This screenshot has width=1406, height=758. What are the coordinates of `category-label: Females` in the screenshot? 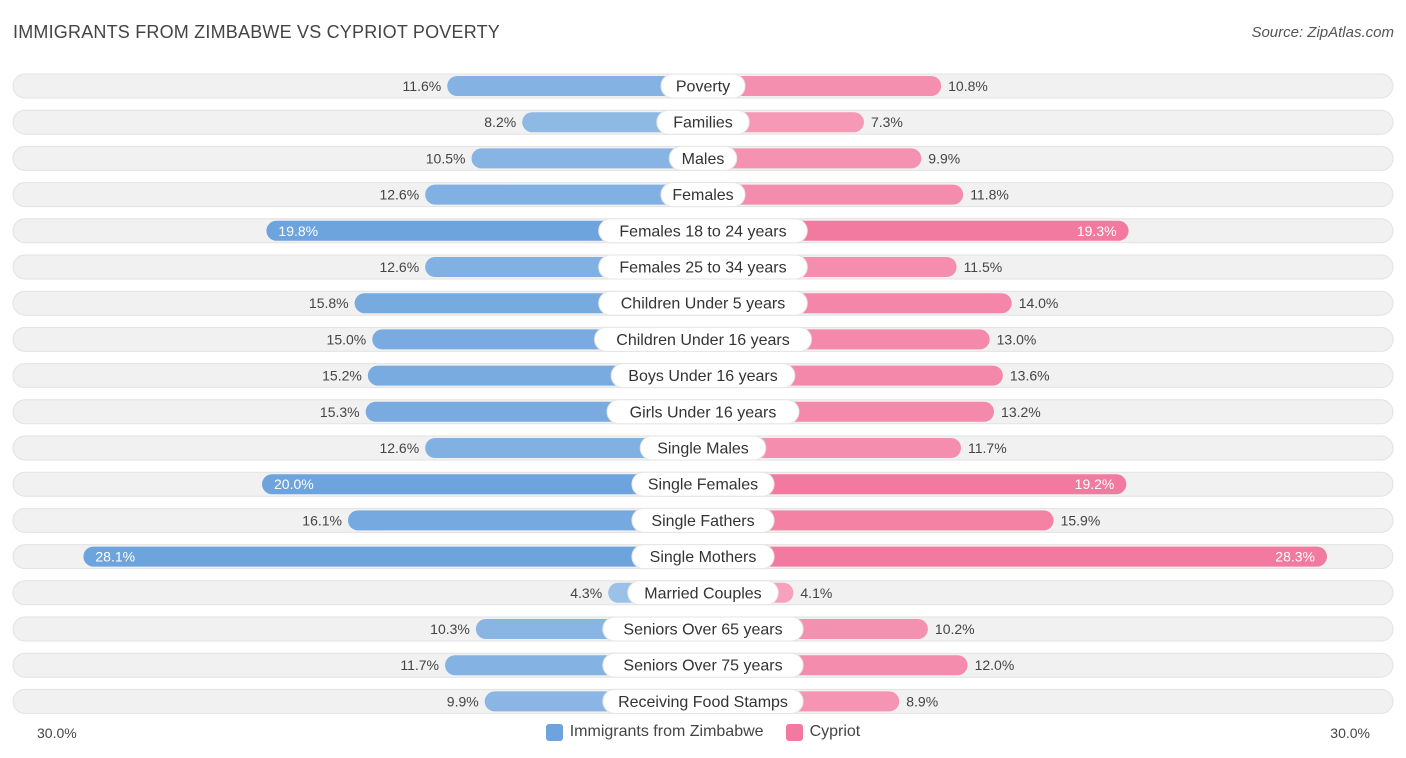 It's located at (702, 195).